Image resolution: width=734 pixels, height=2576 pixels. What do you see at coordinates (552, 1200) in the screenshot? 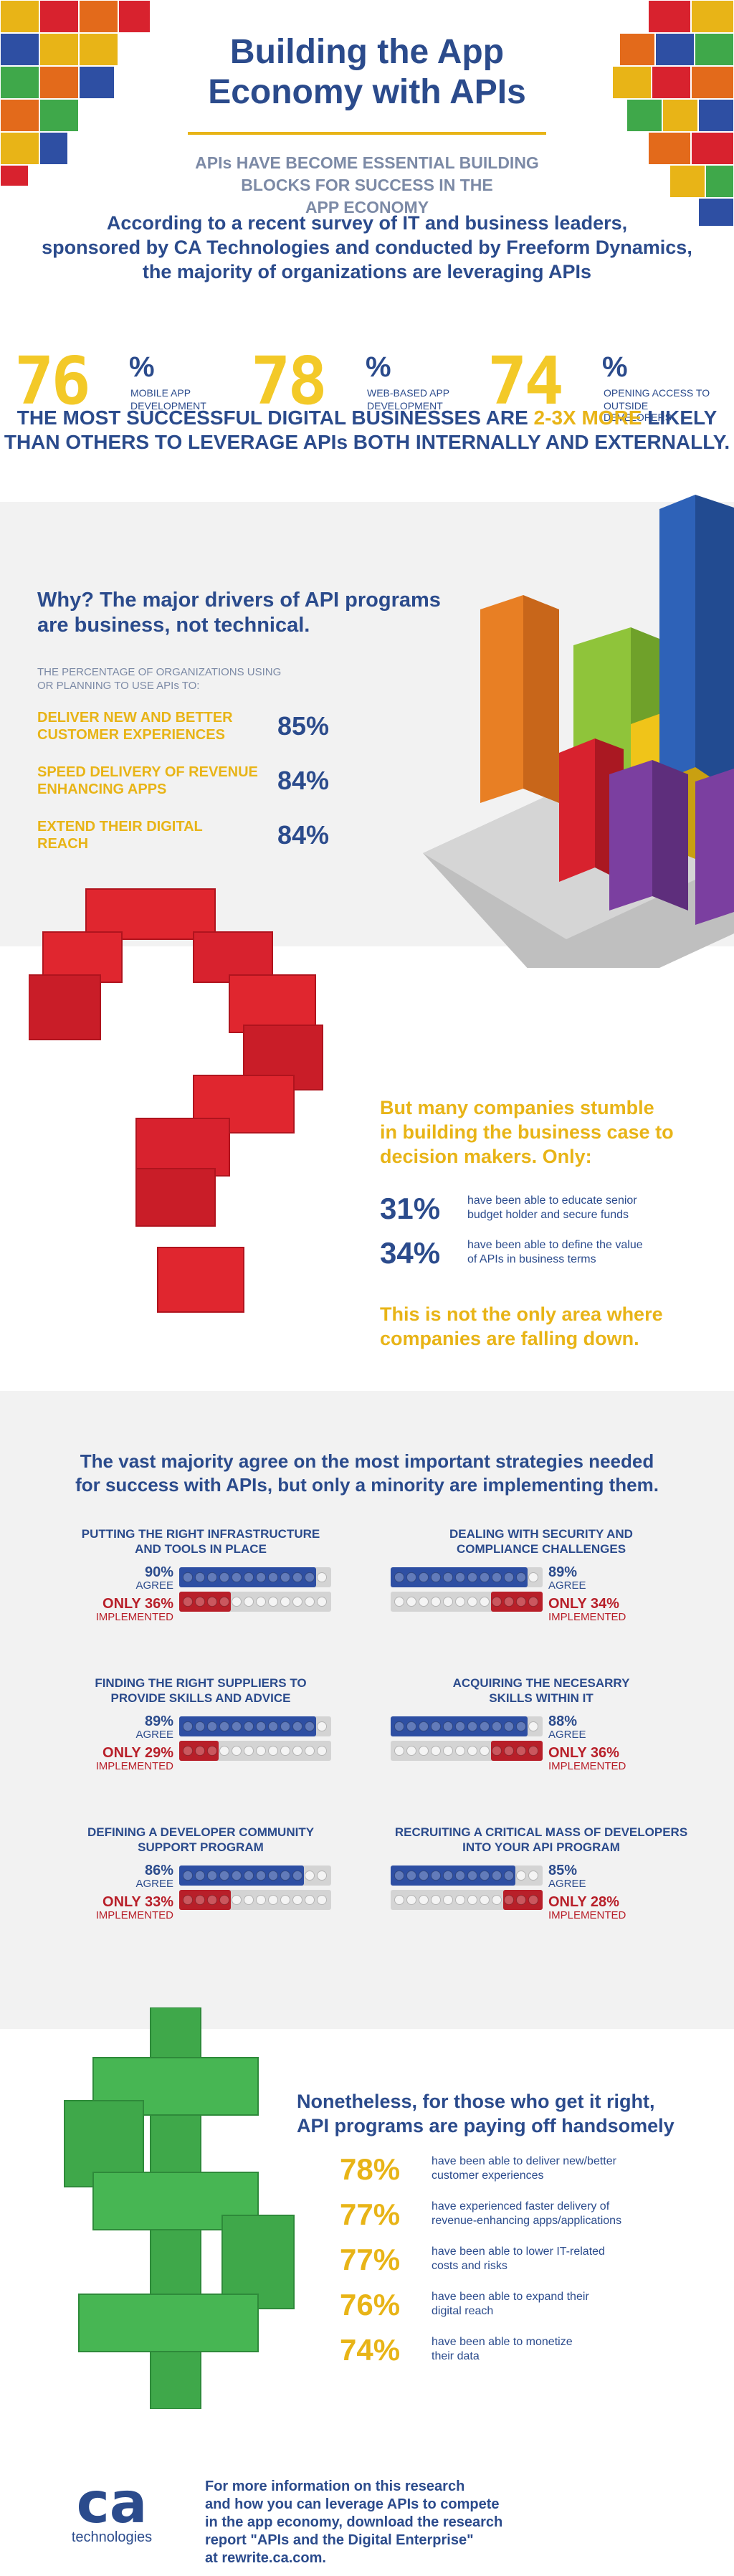
I see `stumble-text-line1: have been able to educate senior` at bounding box center [552, 1200].